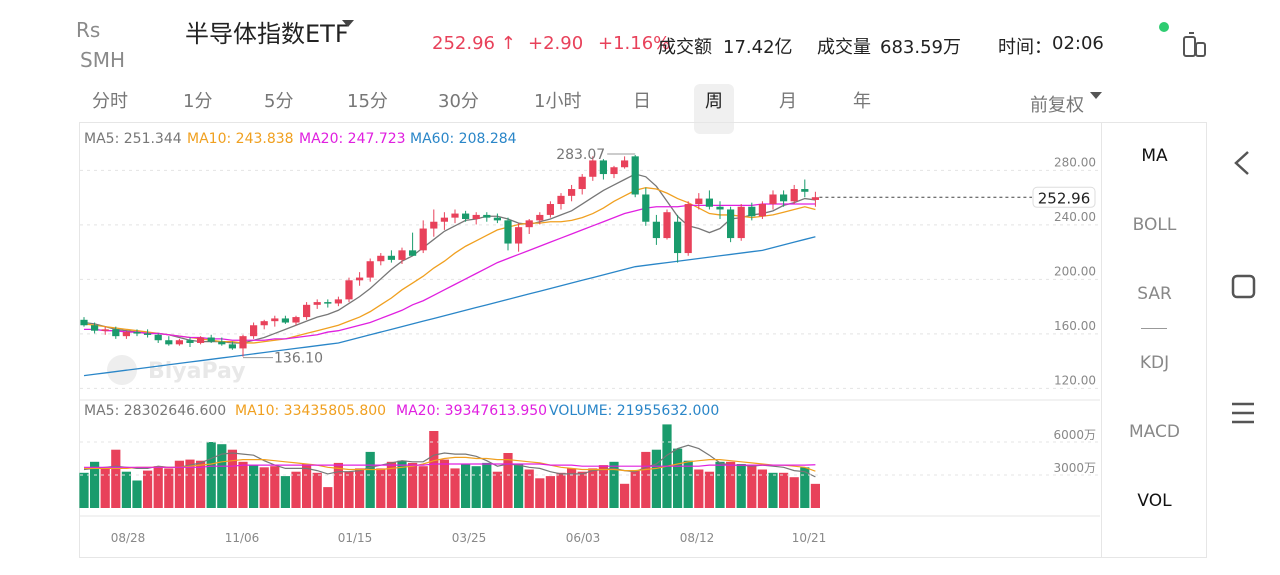 The height and width of the screenshot is (575, 1280). I want to click on volume-ma20-line, so click(450, 465).